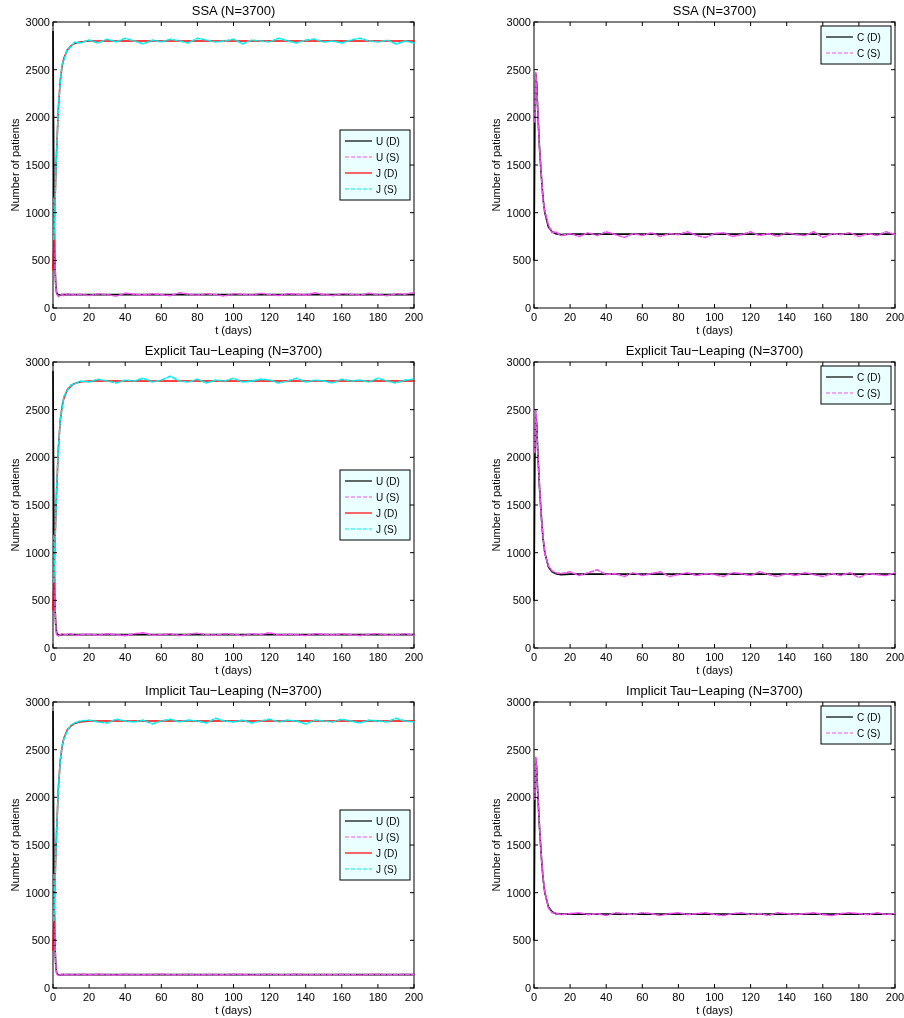 Image resolution: width=904 pixels, height=1018 pixels. Describe the element at coordinates (233, 350) in the screenshot. I see `chart-title: Explicit Tau−Leaping (N=3700)` at that location.